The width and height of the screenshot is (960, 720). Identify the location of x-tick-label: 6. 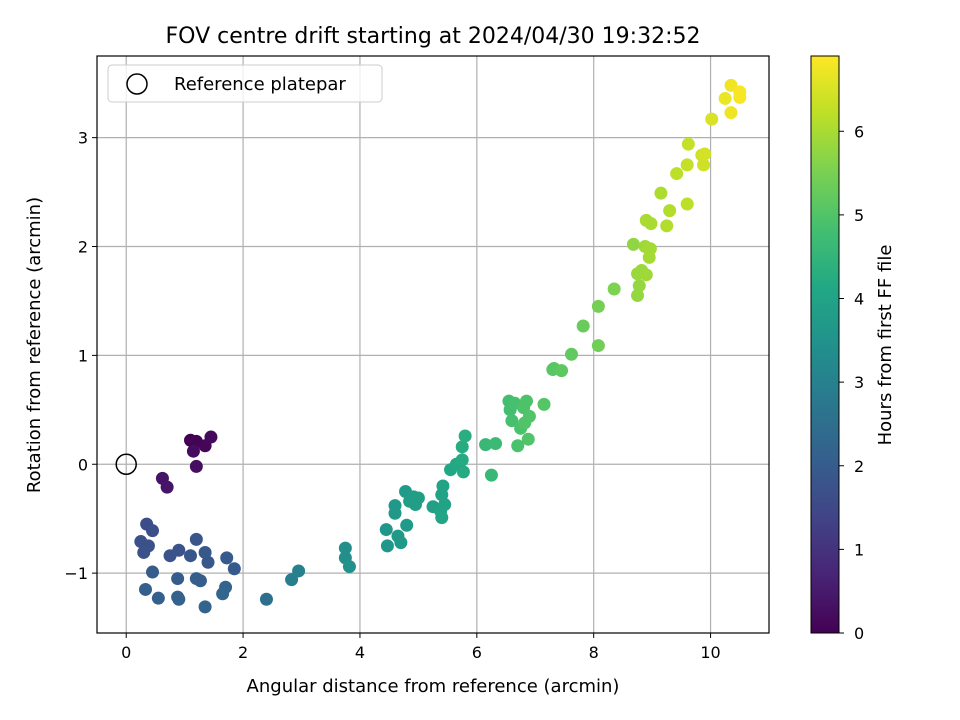
(477, 652).